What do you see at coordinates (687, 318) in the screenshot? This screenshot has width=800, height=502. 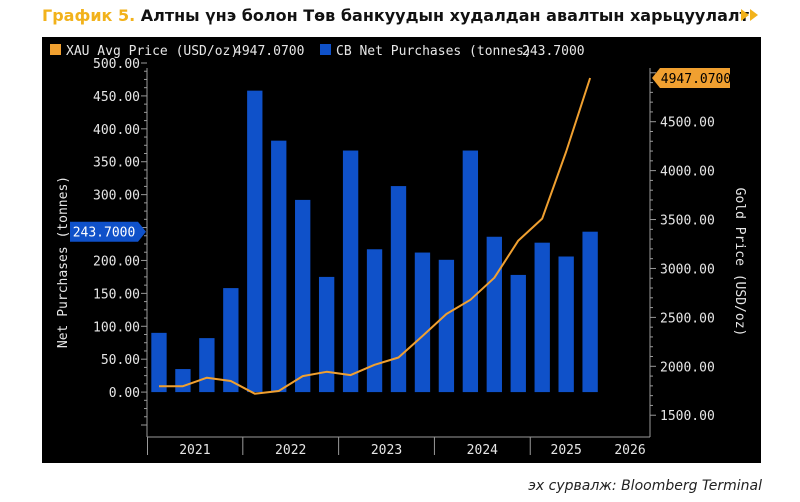 I see `right-tick-label: 2500.00` at bounding box center [687, 318].